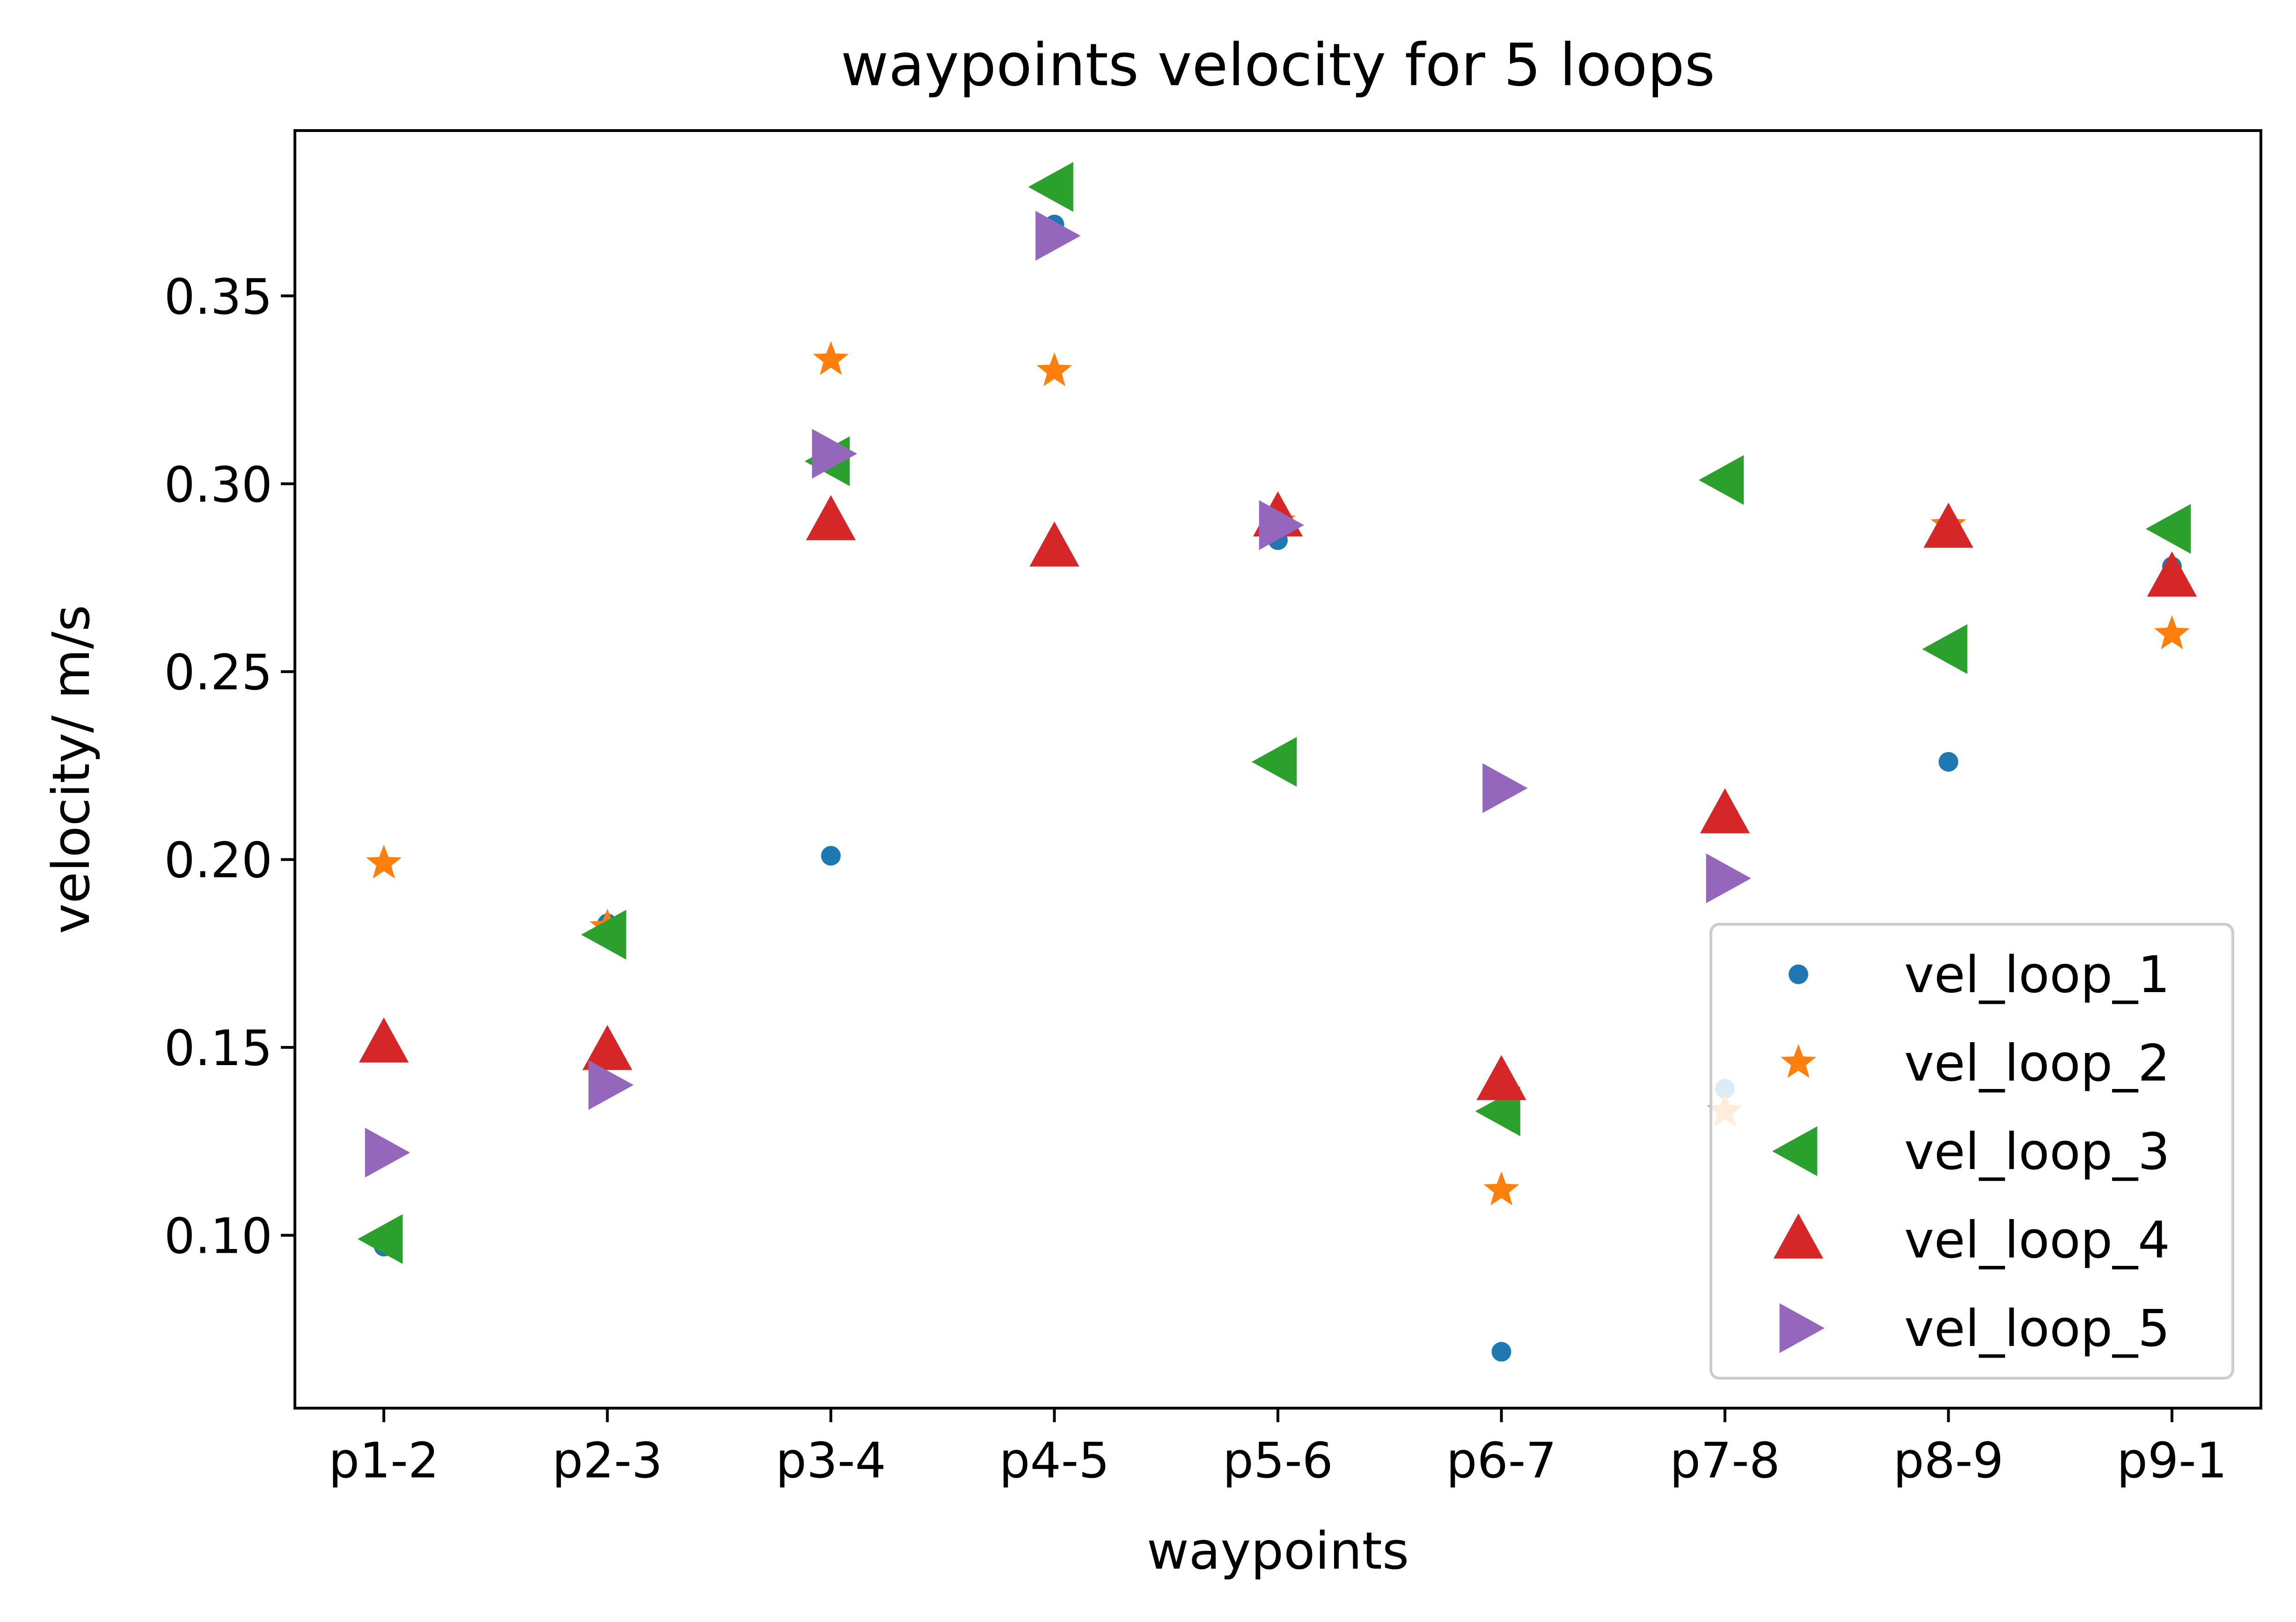 The image size is (2296, 1622). I want to click on legend-item: vel_loop_3, so click(1971, 1152).